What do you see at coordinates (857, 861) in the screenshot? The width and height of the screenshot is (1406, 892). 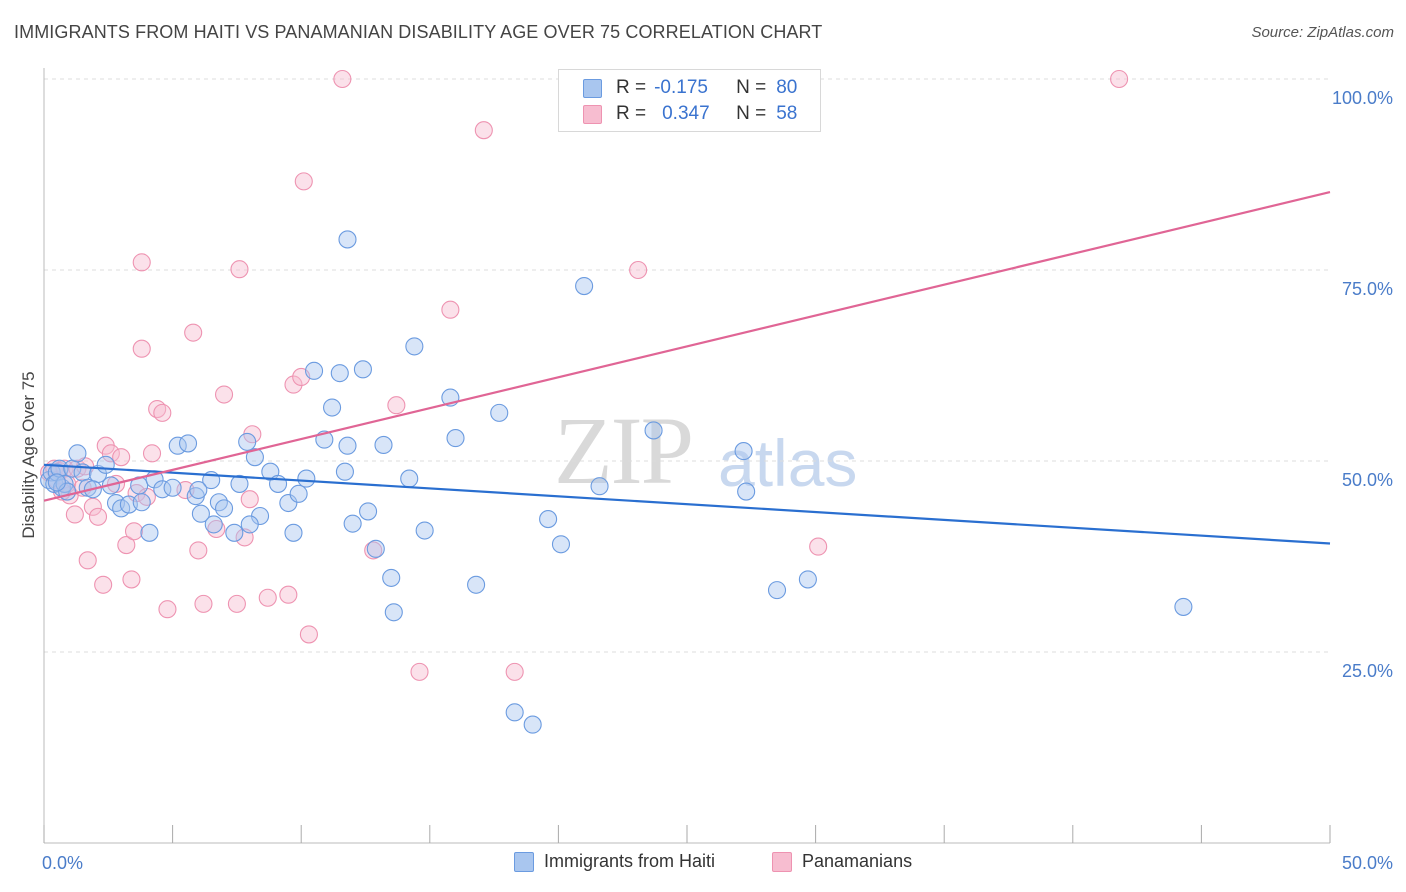 I see `legend-label-panama: Panamanians` at bounding box center [857, 861].